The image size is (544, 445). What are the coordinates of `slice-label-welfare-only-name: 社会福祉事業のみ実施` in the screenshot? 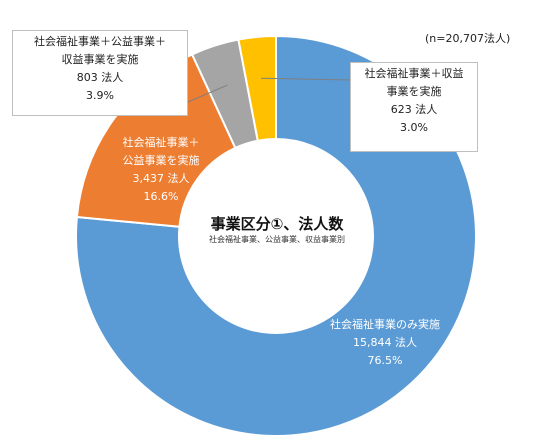 It's located at (385, 324).